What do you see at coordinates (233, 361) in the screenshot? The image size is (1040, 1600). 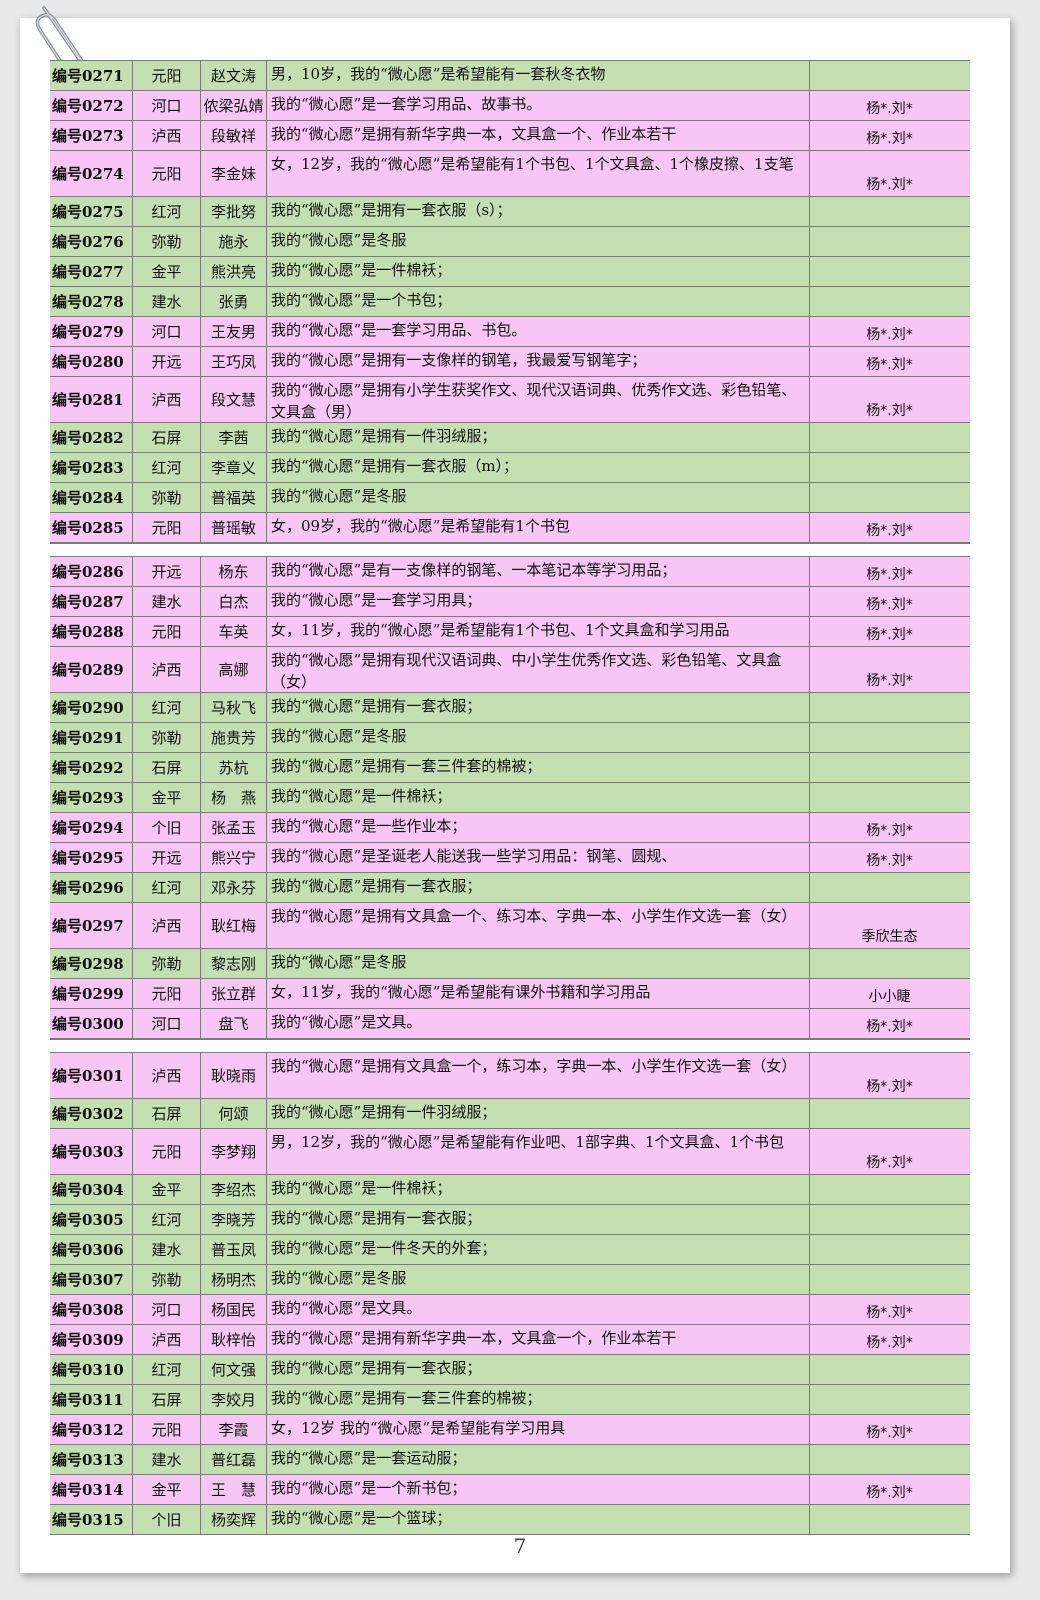 I see `child-name-cell: 王巧凤` at bounding box center [233, 361].